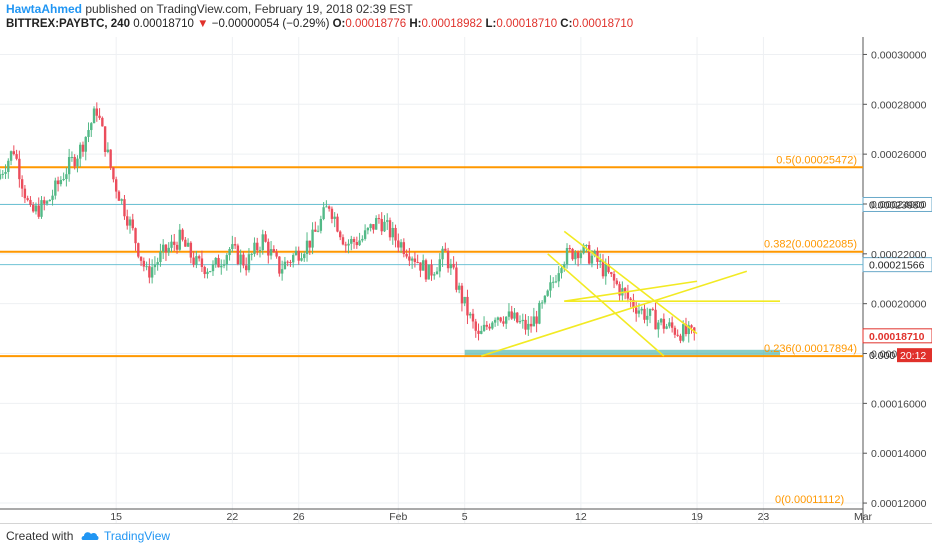  I want to click on tradingview-brand-link: TradingView, so click(137, 536).